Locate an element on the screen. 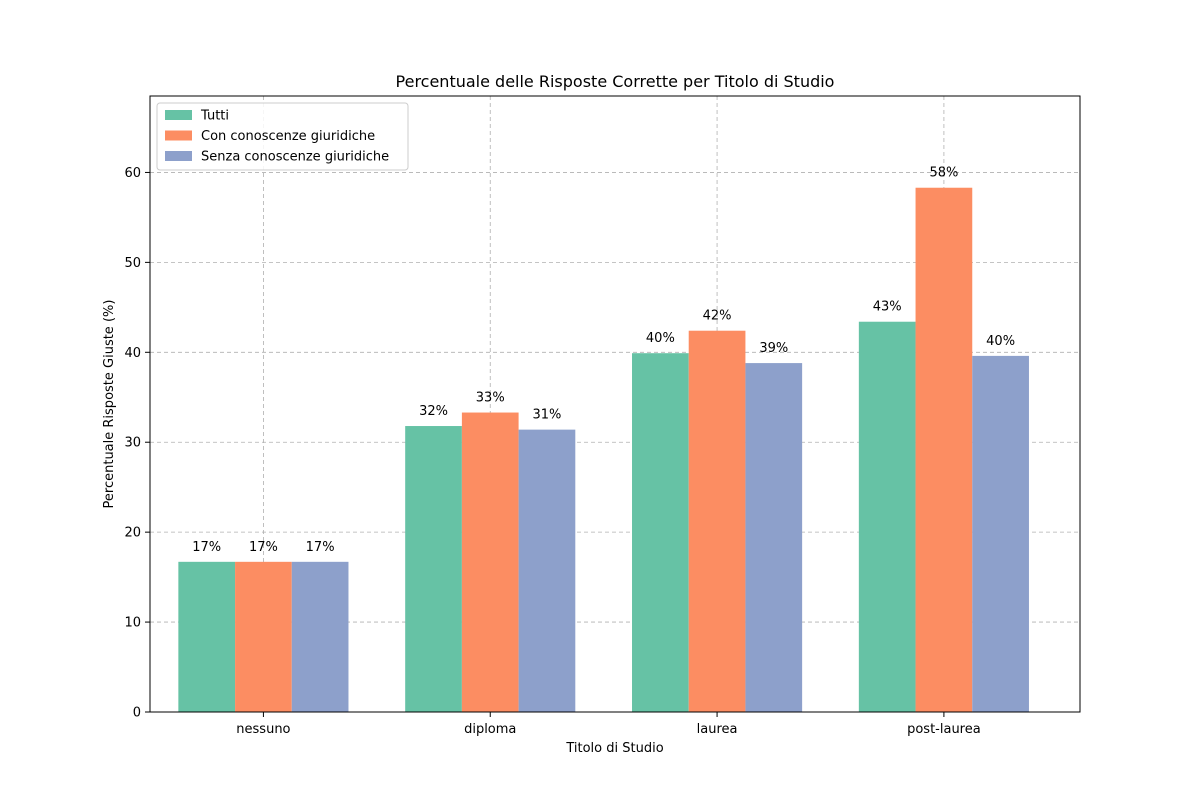 The height and width of the screenshot is (800, 1200). y-axis-label: Percentuale Risposte Giuste (%) is located at coordinates (109, 404).